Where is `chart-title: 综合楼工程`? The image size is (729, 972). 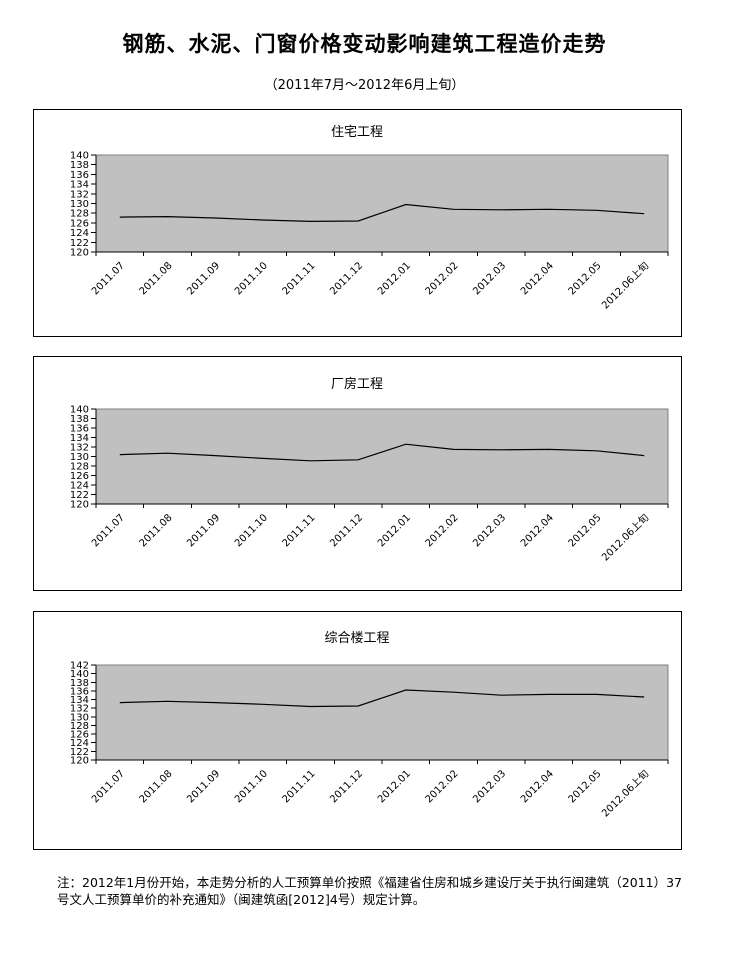
chart-title: 综合楼工程 is located at coordinates (356, 638).